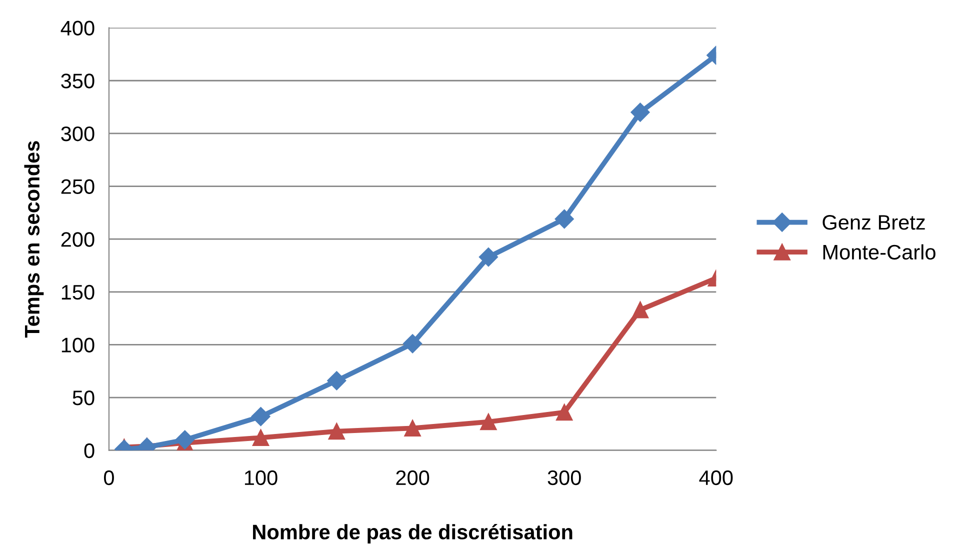 This screenshot has width=973, height=556. Describe the element at coordinates (261, 478) in the screenshot. I see `x-tick-label: 100` at that location.